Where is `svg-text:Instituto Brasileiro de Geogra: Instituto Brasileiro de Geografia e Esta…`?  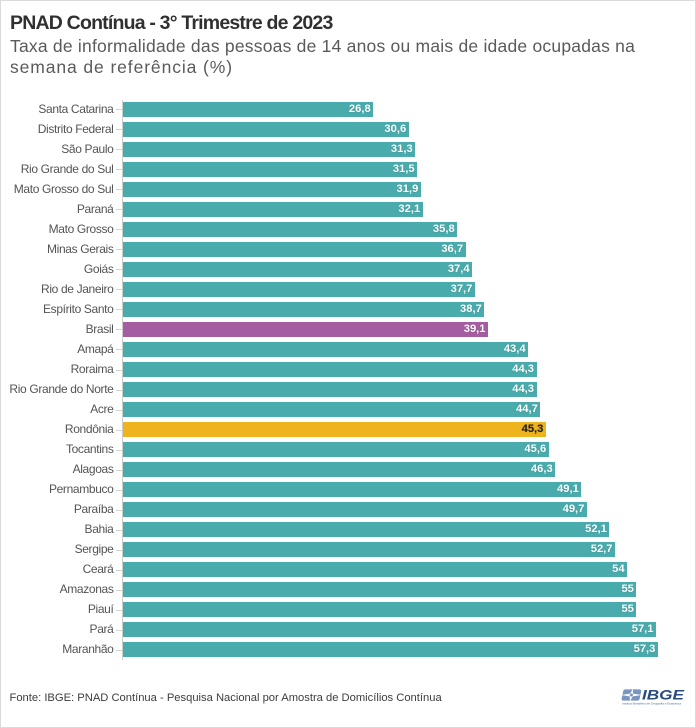
svg-text:Instituto Brasileiro de Geogra: Instituto Brasileiro de Geografia e Esta… is located at coordinates (652, 704).